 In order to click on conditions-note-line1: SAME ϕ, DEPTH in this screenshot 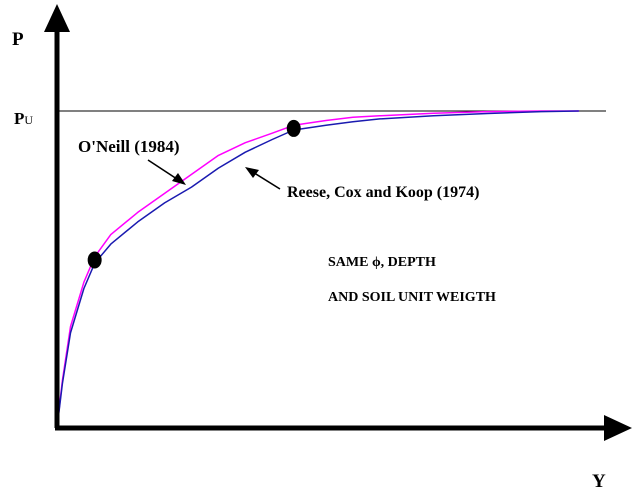, I will do `click(382, 262)`.